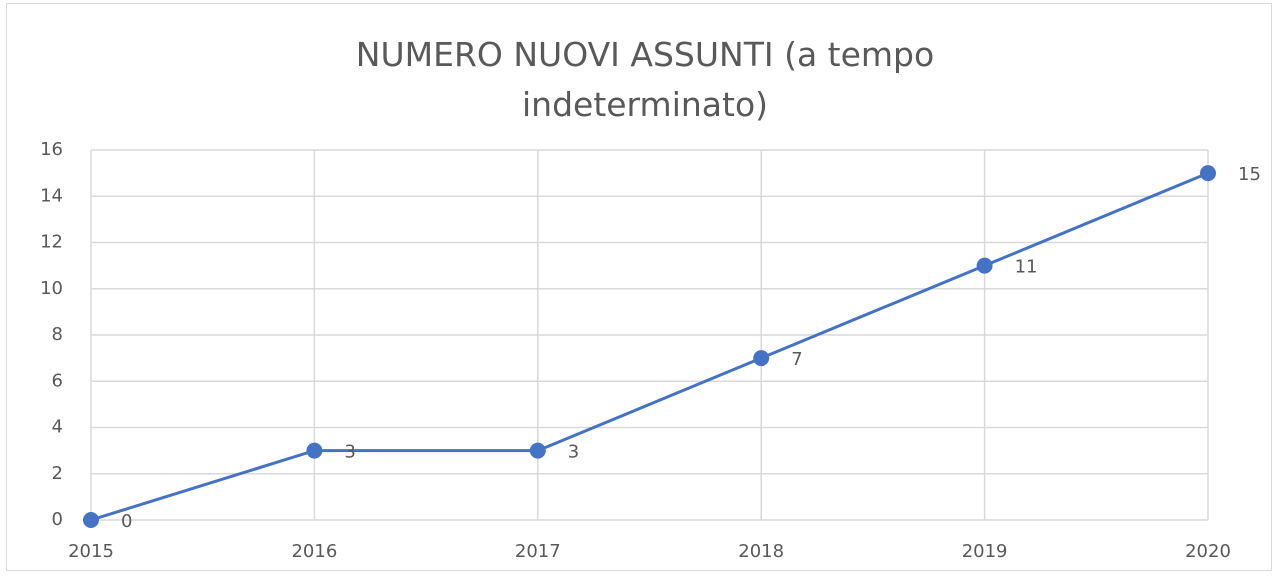 Image resolution: width=1279 pixels, height=577 pixels. I want to click on x-tick-label: 2020, so click(1208, 551).